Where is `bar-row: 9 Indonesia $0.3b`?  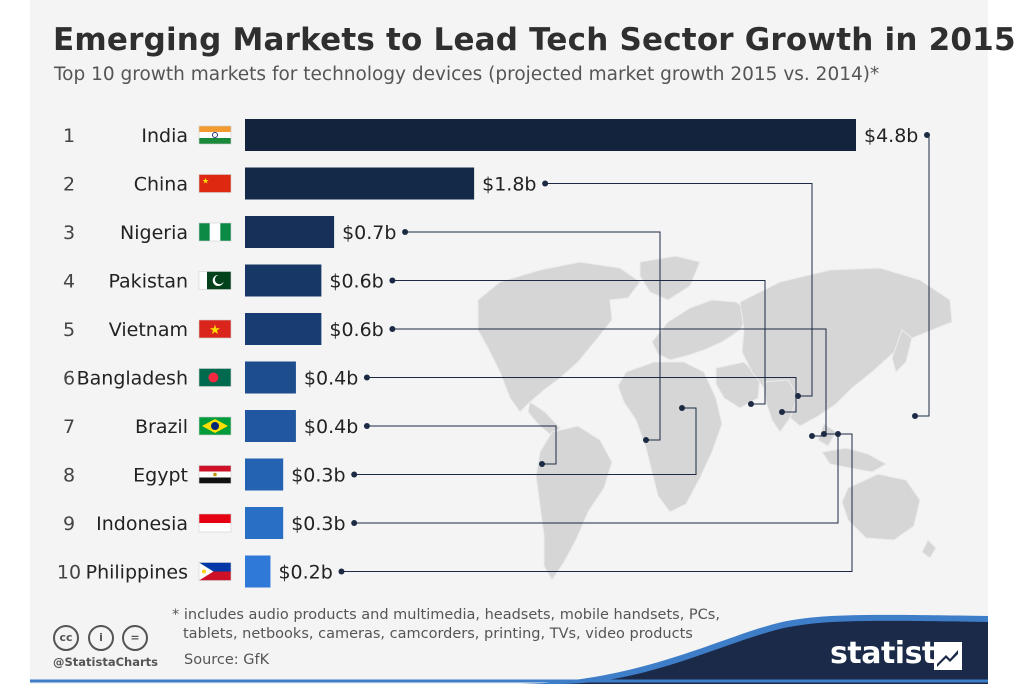 bar-row: 9 Indonesia $0.3b is located at coordinates (204, 523).